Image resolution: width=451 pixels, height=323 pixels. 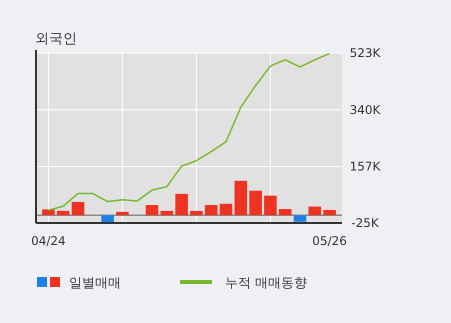 I want to click on legend-label: 누적 매매동향, so click(x=266, y=283).